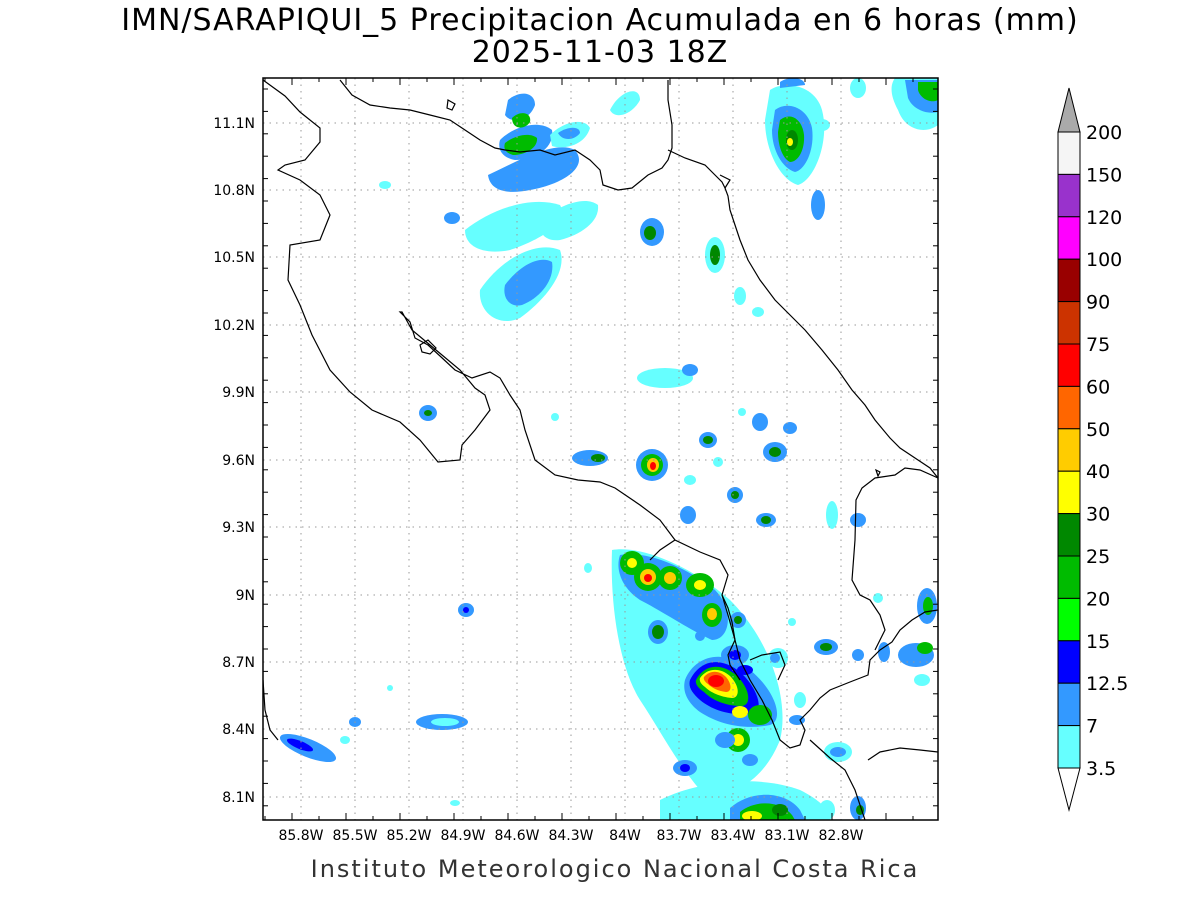  Describe the element at coordinates (300, 836) in the screenshot. I see `lon-tick-label: 85.8W` at that location.